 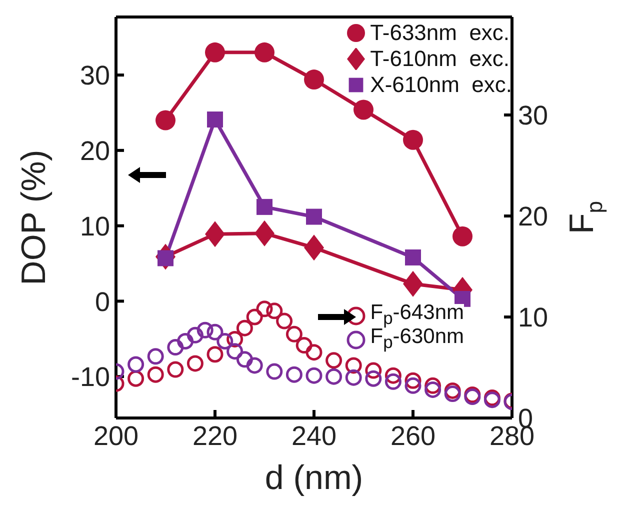 What do you see at coordinates (116, 436) in the screenshot?
I see `x-tick-label: 200` at bounding box center [116, 436].